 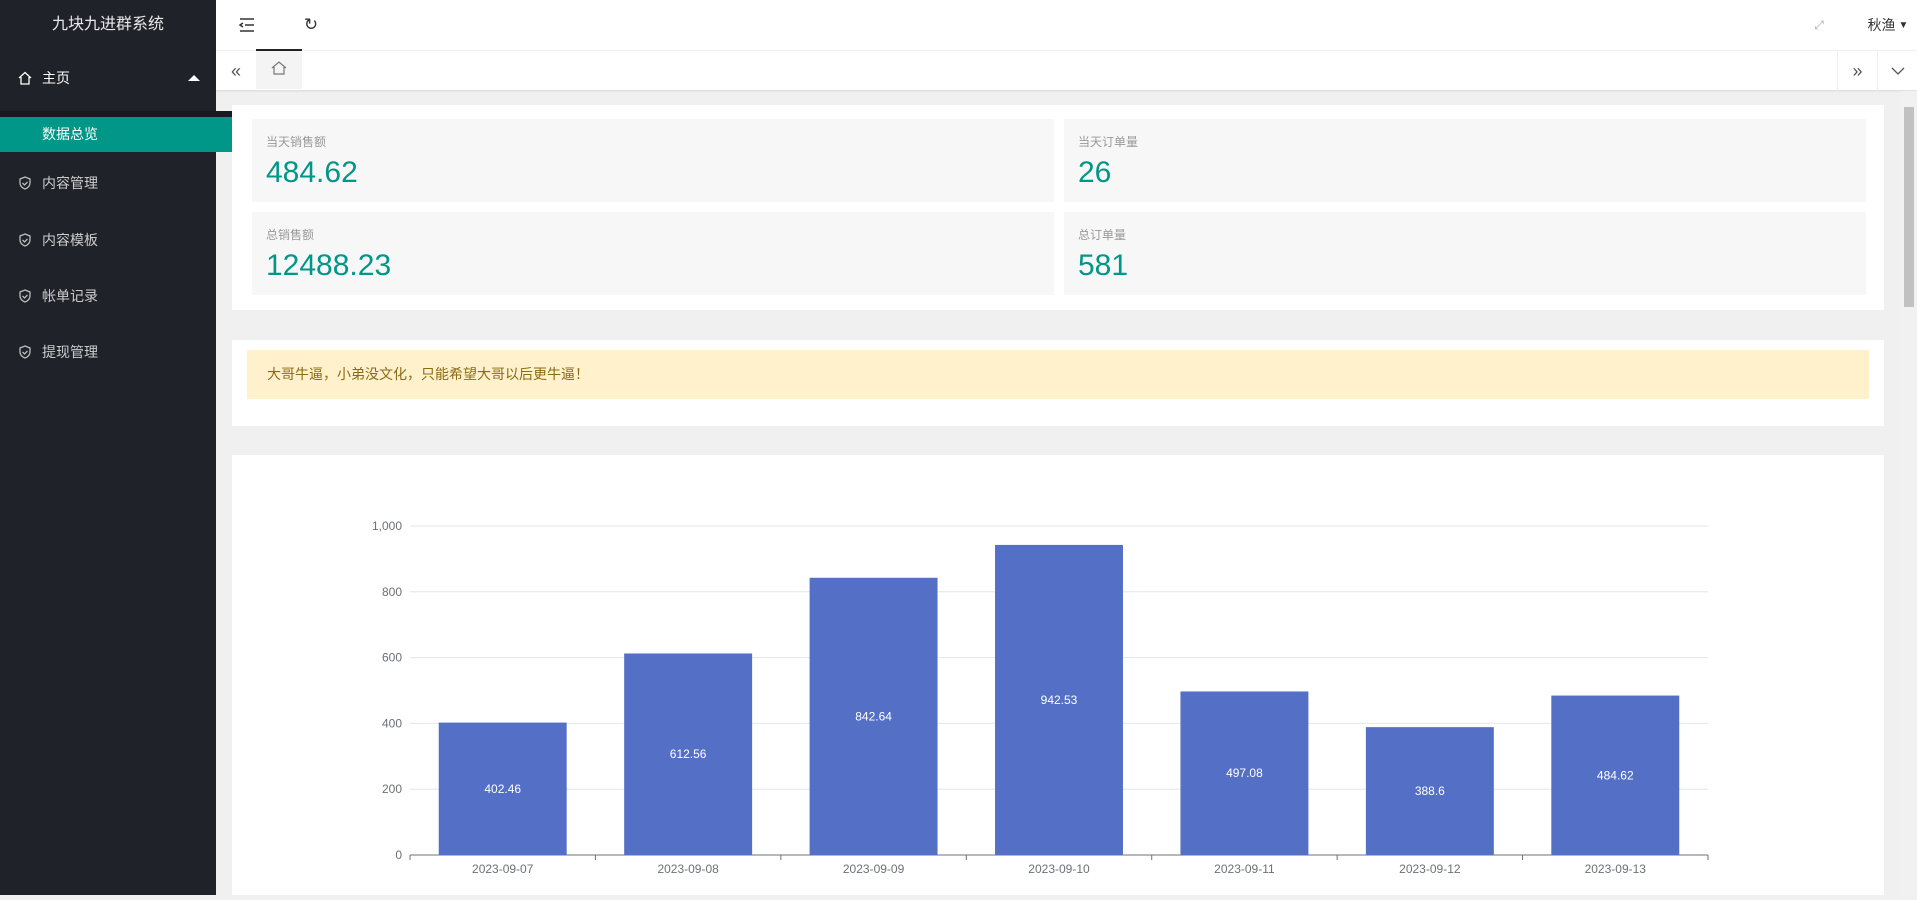 What do you see at coordinates (194, 78) in the screenshot?
I see `caret-up-icon` at bounding box center [194, 78].